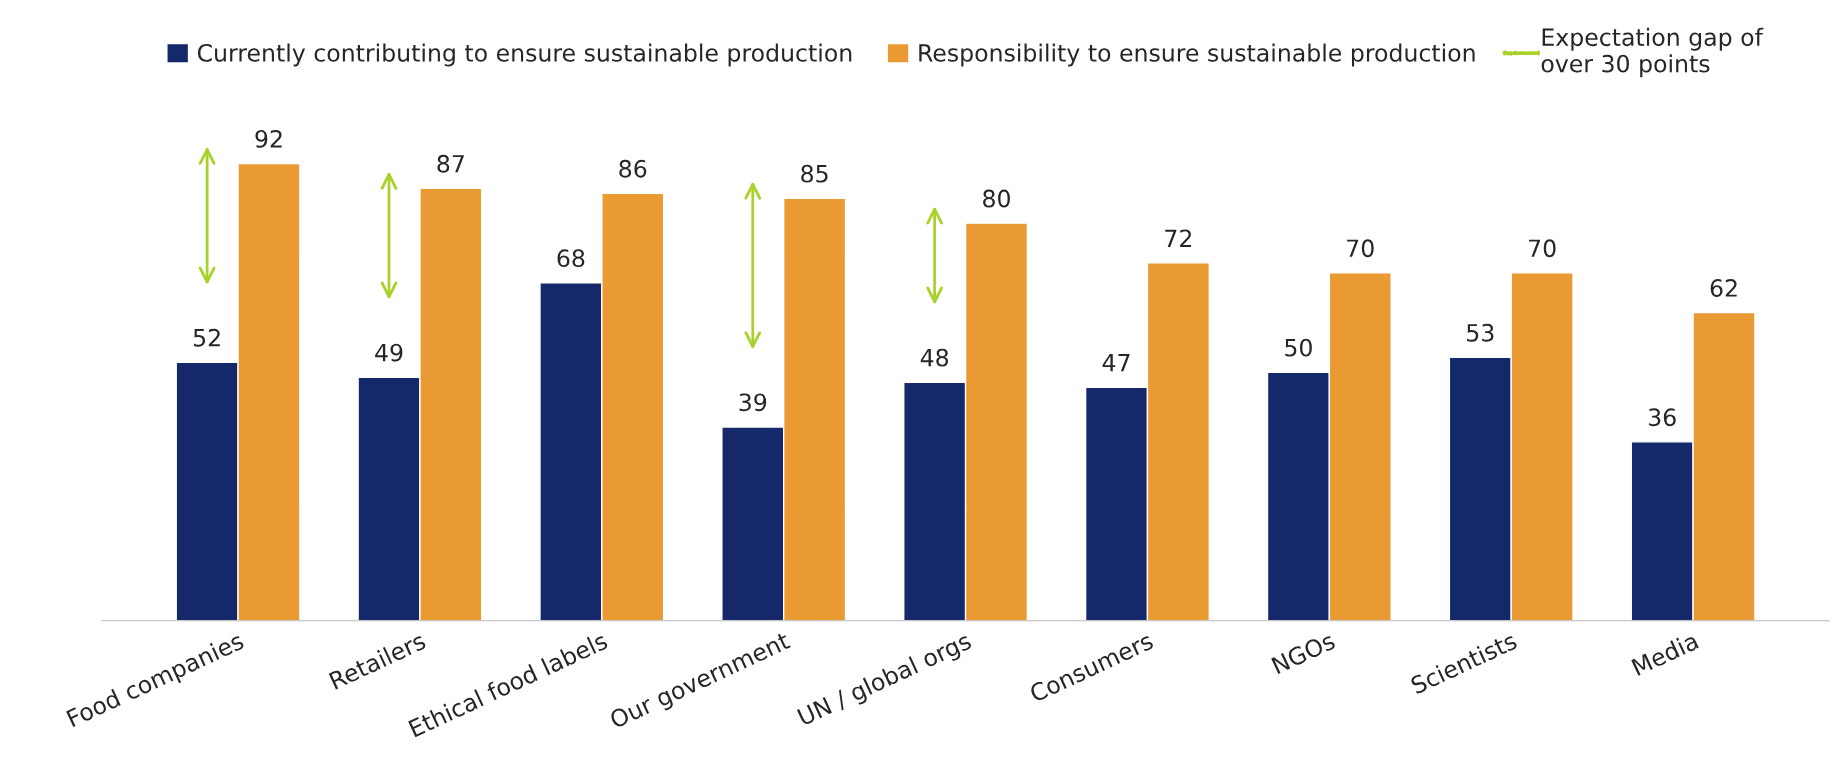 The height and width of the screenshot is (776, 1848). What do you see at coordinates (206, 337) in the screenshot?
I see `data-label: 52` at bounding box center [206, 337].